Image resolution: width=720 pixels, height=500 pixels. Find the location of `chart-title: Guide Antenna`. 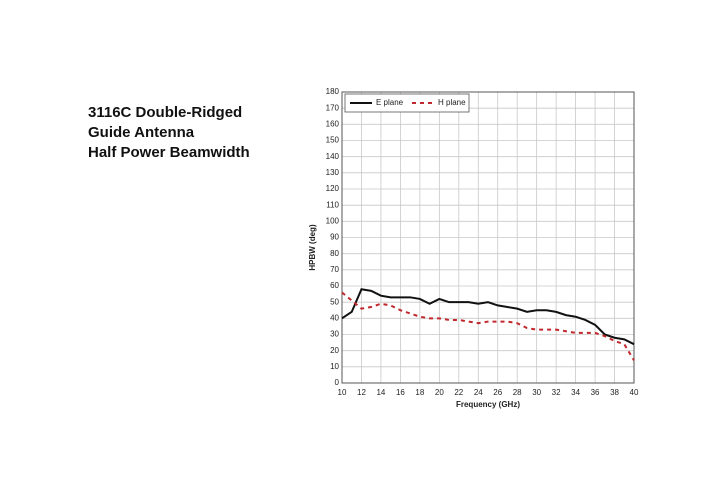

chart-title: Guide Antenna is located at coordinates (141, 132).